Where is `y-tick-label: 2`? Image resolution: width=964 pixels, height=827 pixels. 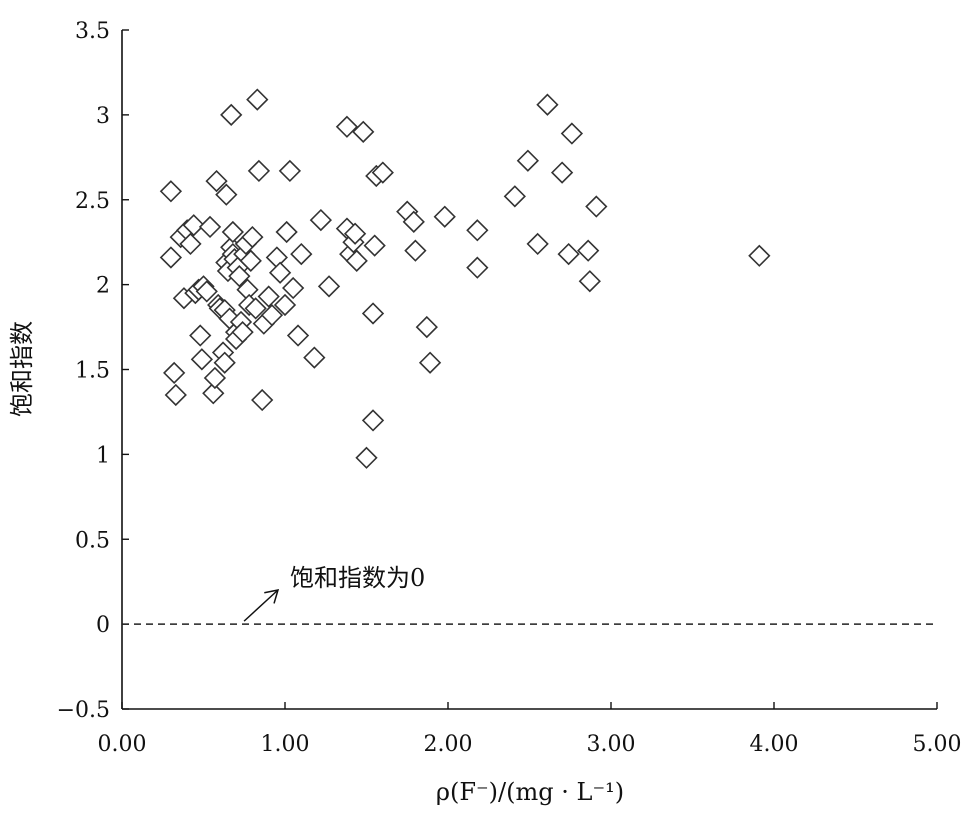 y-tick-label: 2 is located at coordinates (103, 286).